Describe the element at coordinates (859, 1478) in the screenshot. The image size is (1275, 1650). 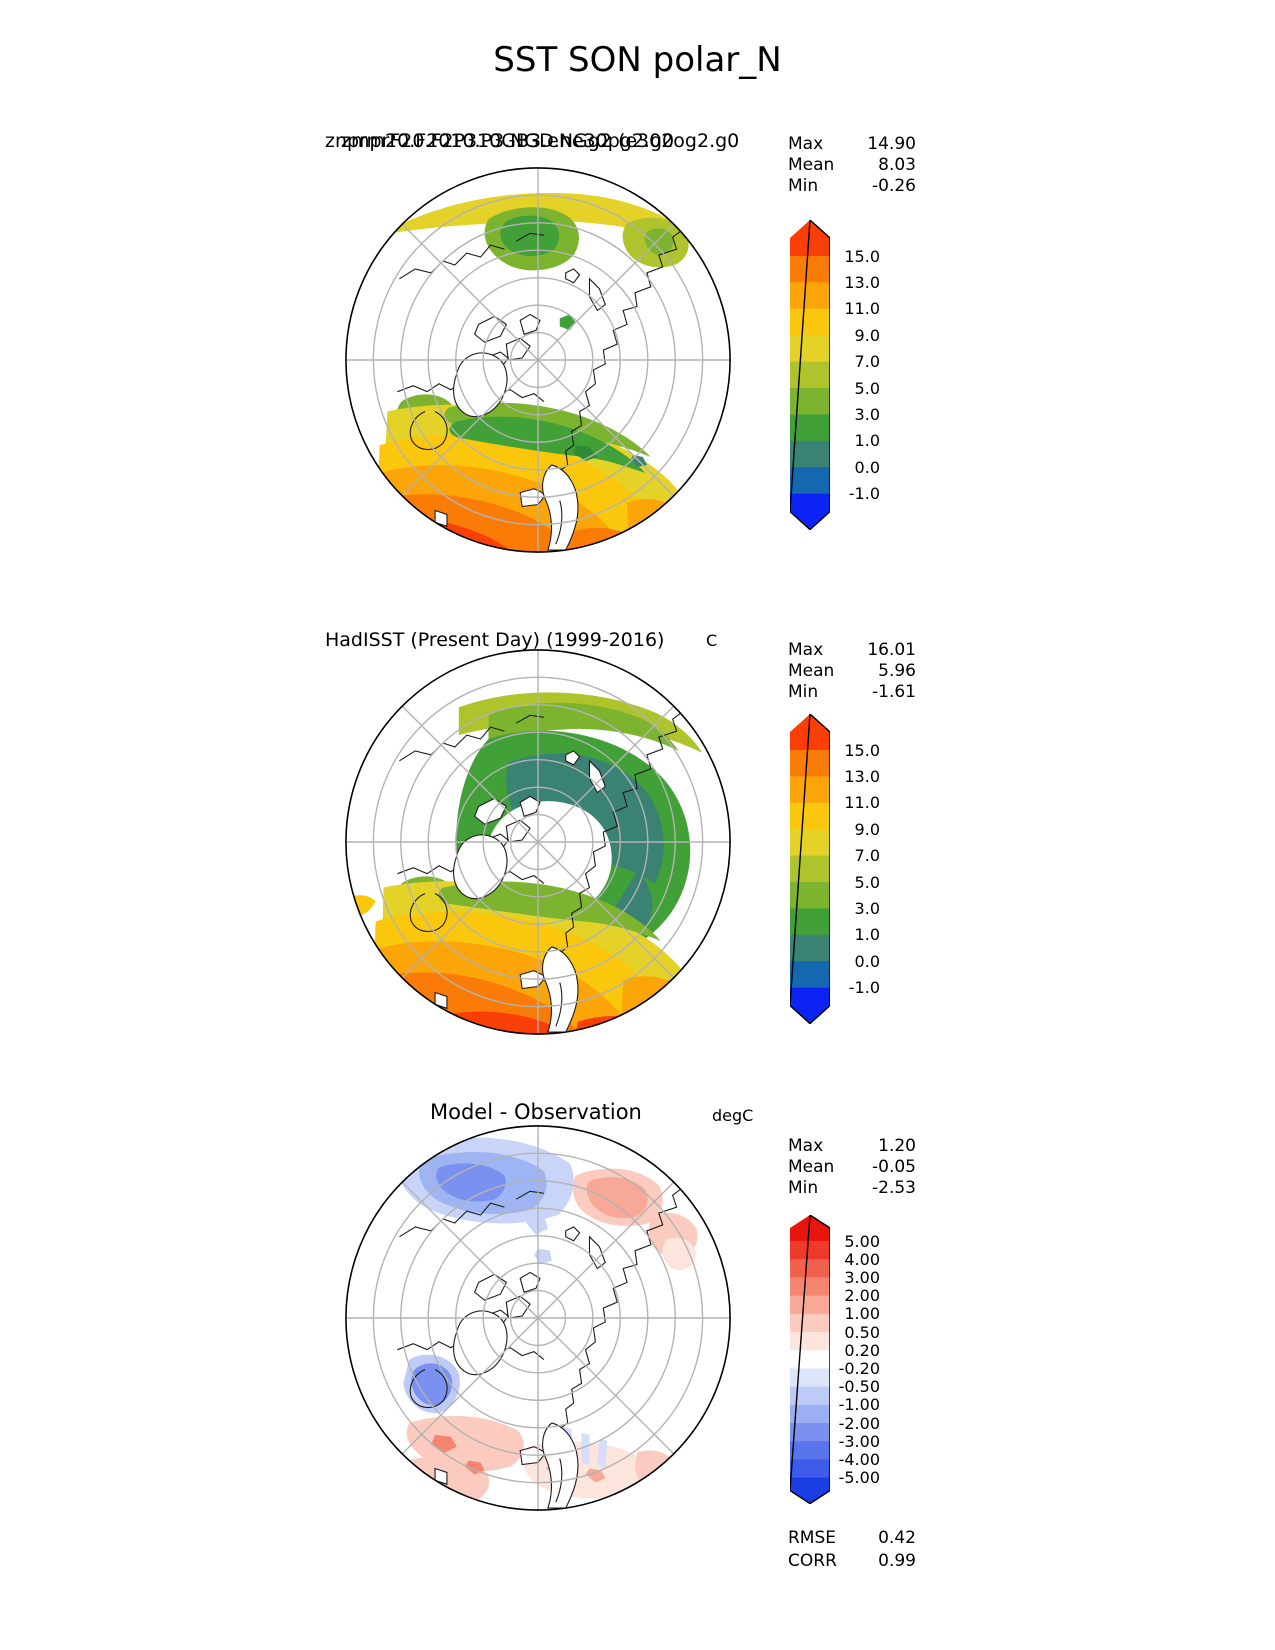
I see `colorbar-tick-label: -5.00` at that location.